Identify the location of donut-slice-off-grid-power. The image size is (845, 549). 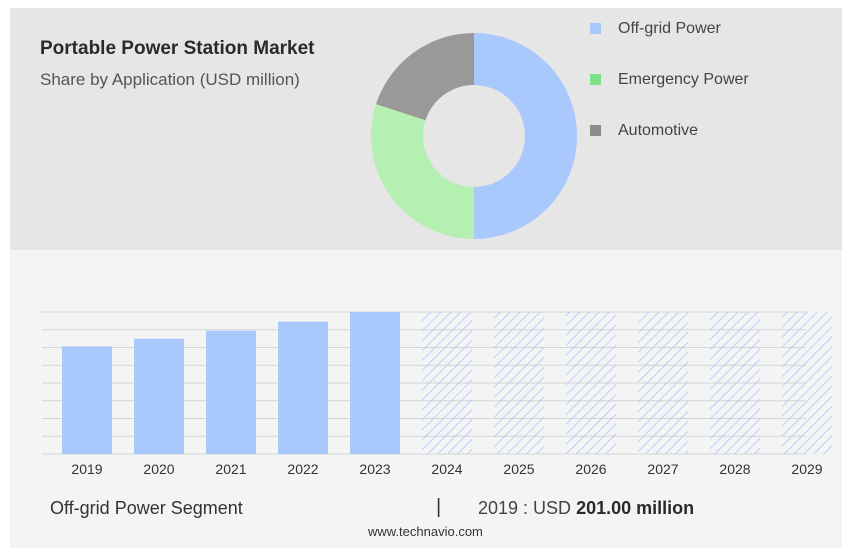
(525, 136).